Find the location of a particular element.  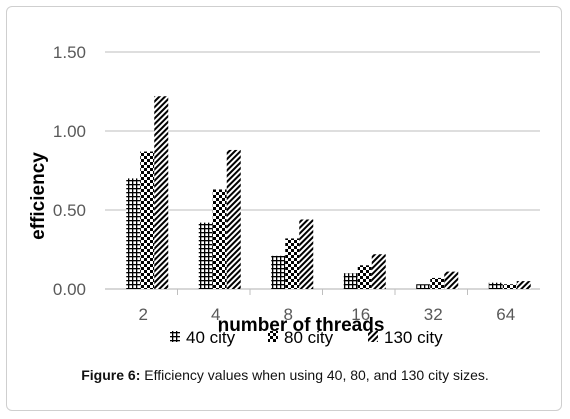

caption-label: Figure 6: is located at coordinates (111, 375).